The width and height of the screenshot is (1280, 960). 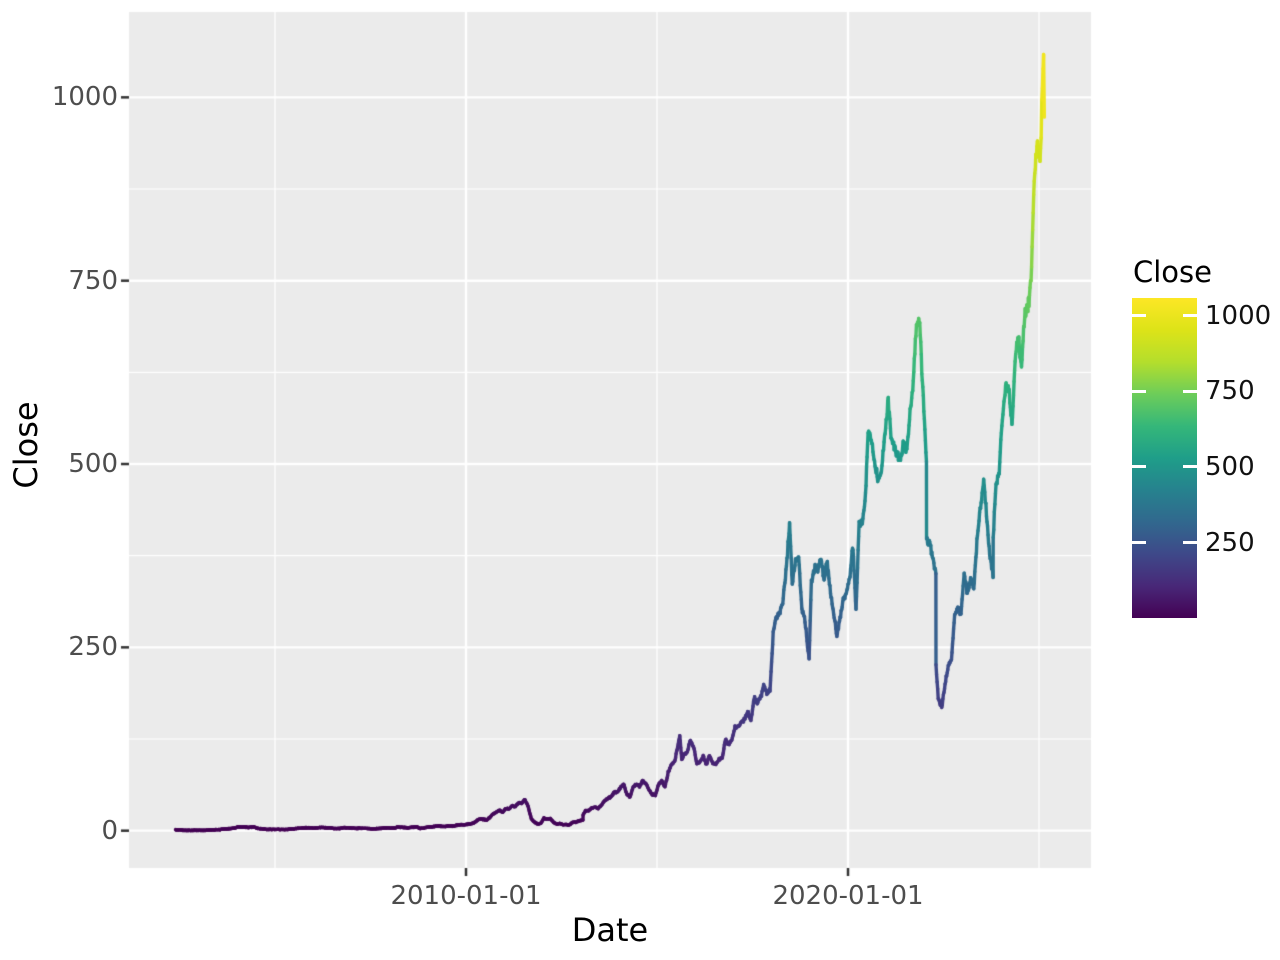 What do you see at coordinates (109, 830) in the screenshot?
I see `y-axis-tick-label: 0` at bounding box center [109, 830].